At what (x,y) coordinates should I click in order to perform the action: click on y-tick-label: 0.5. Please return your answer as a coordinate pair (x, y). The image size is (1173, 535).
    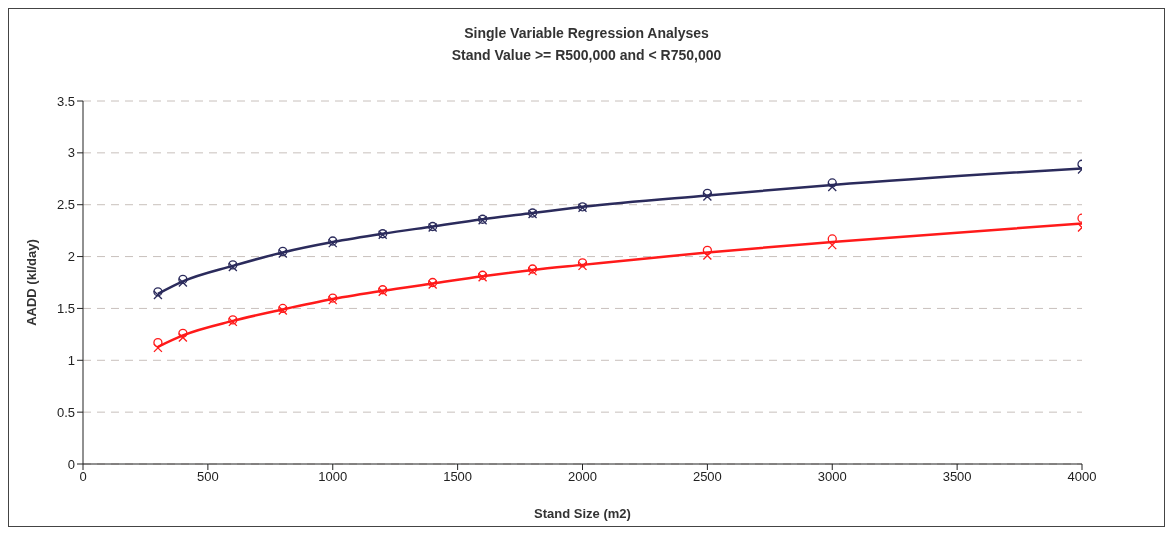
    Looking at the image, I should click on (65, 412).